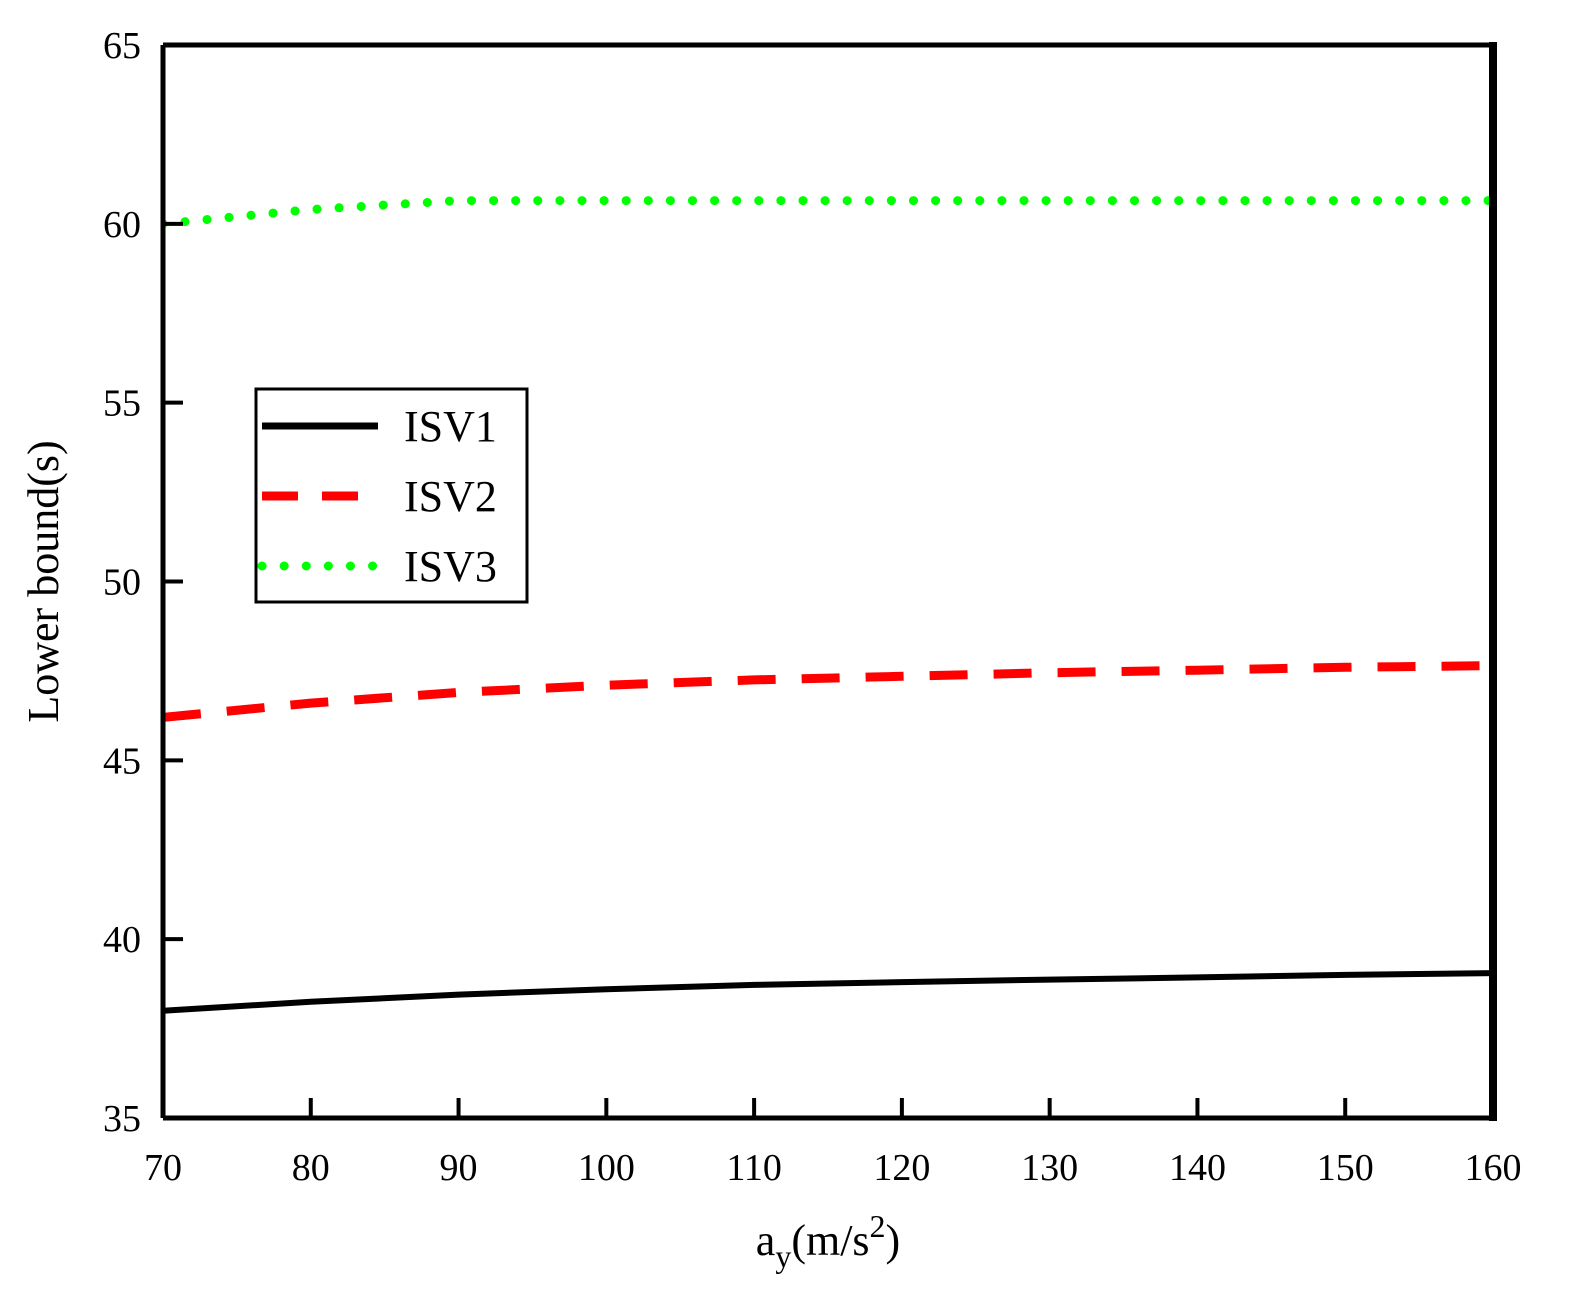  What do you see at coordinates (122, 46) in the screenshot?
I see `y-tick-label: 65` at bounding box center [122, 46].